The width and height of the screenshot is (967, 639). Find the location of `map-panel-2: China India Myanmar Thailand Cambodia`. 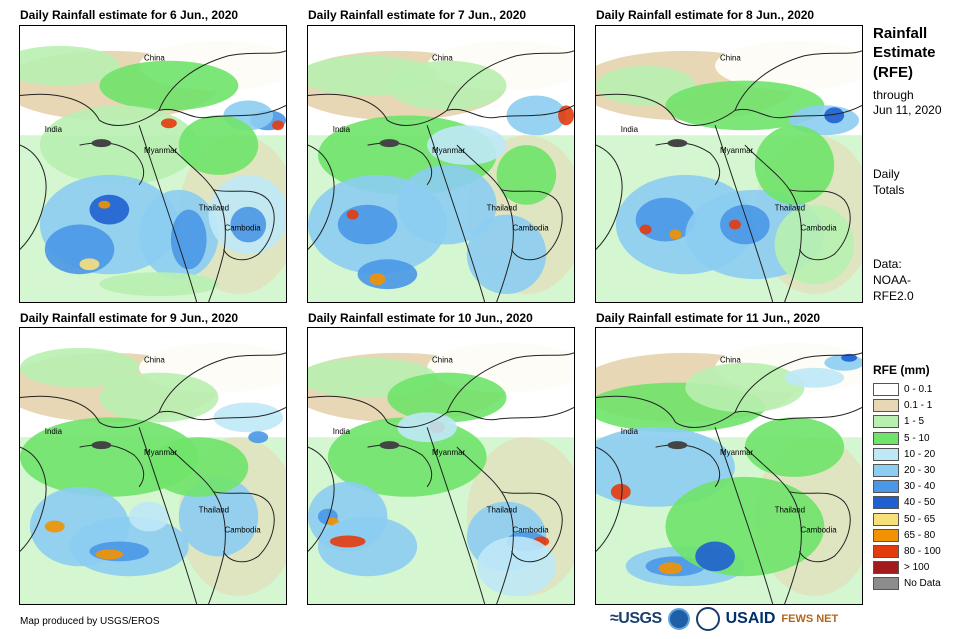

map-panel-2: China India Myanmar Thailand Cambodia is located at coordinates (441, 164).